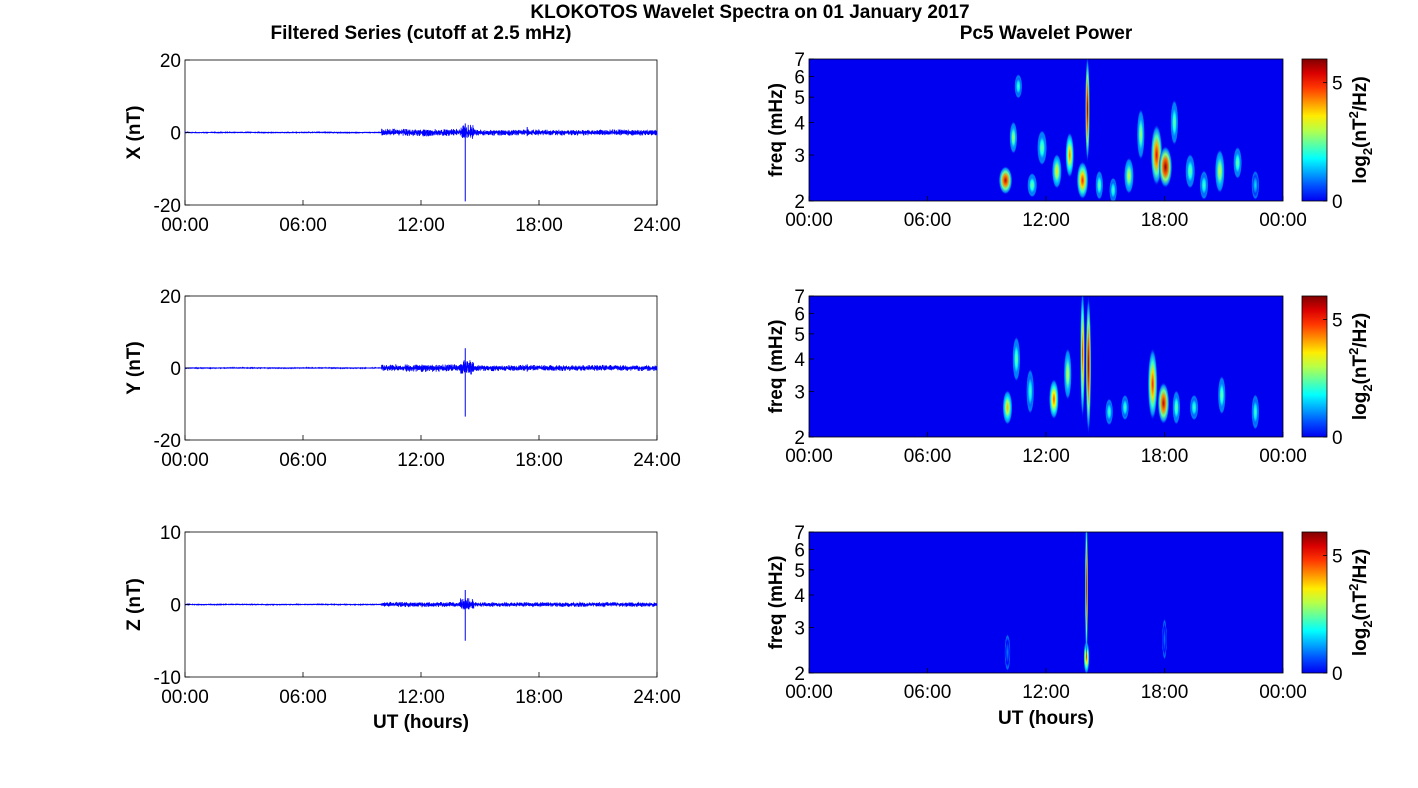 The width and height of the screenshot is (1418, 788). I want to click on y-tick-label: -20, so click(167, 206).